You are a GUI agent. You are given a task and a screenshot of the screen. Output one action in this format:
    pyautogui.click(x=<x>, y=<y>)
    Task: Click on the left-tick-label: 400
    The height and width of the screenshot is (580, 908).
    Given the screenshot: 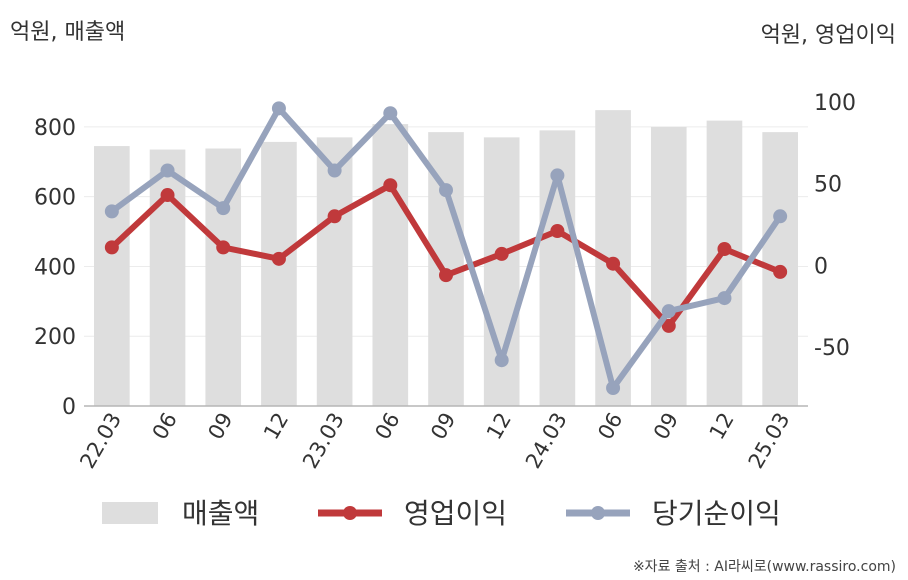 What is the action you would take?
    pyautogui.click(x=55, y=267)
    